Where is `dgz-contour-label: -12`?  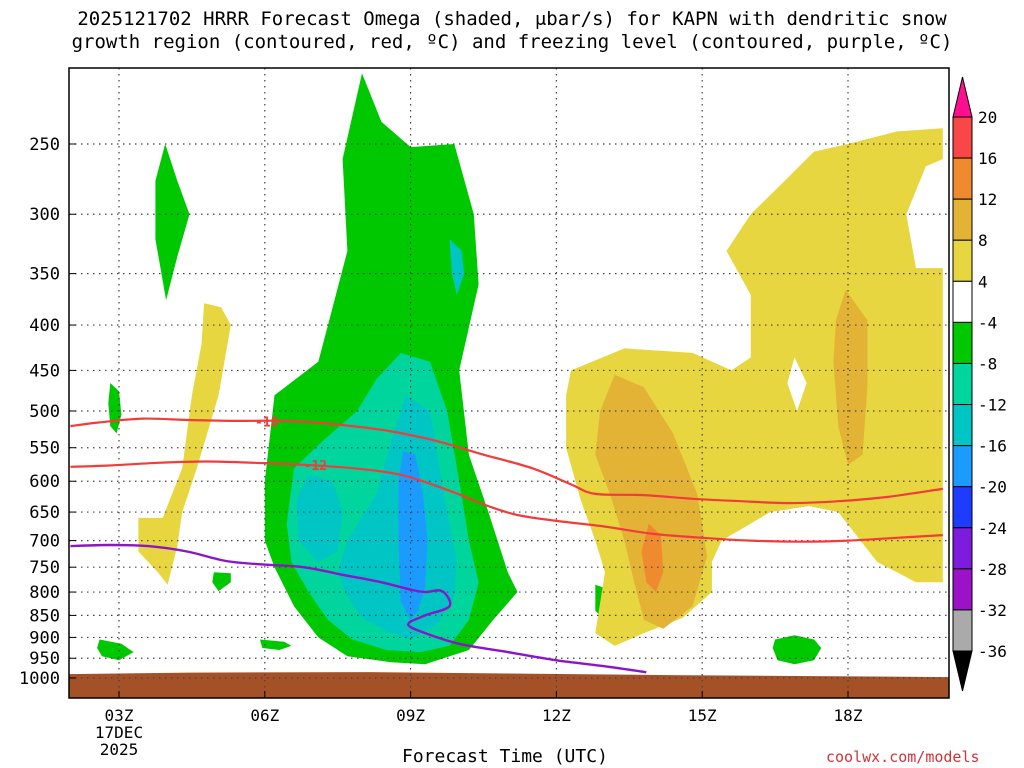 dgz-contour-label: -12 is located at coordinates (315, 466).